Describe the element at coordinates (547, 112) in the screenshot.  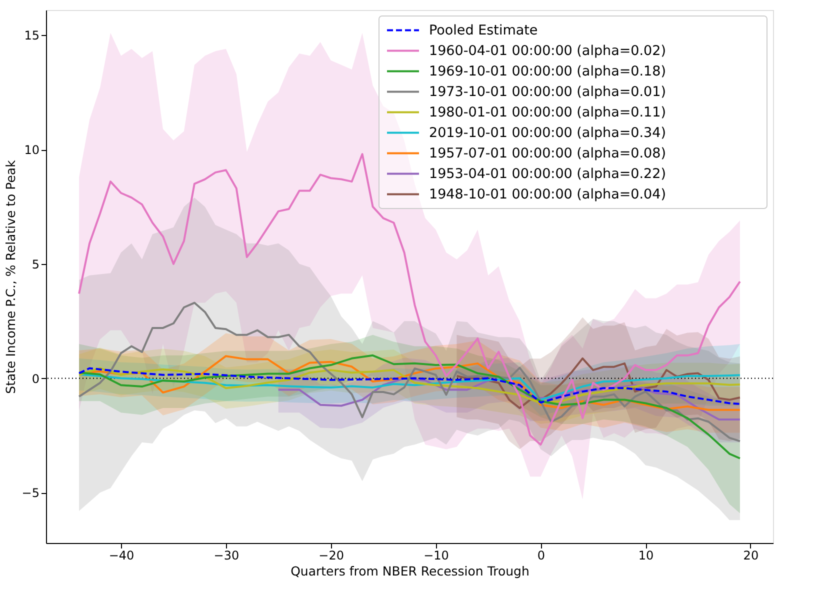
I see `legend-label: 1980-01-01 00:00:00 (alpha=0.11)` at that location.